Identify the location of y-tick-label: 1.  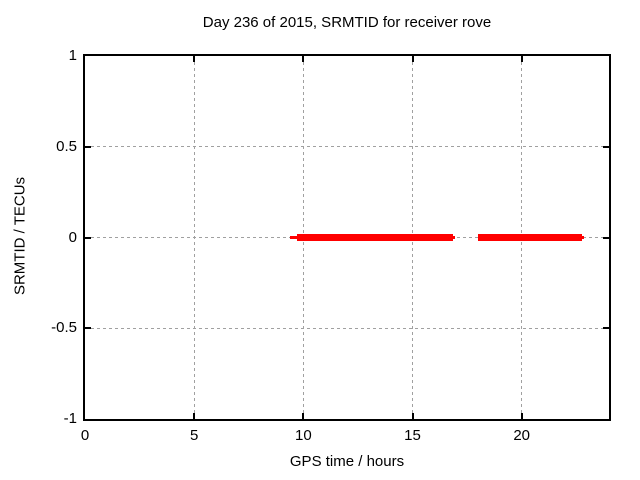
(72, 55).